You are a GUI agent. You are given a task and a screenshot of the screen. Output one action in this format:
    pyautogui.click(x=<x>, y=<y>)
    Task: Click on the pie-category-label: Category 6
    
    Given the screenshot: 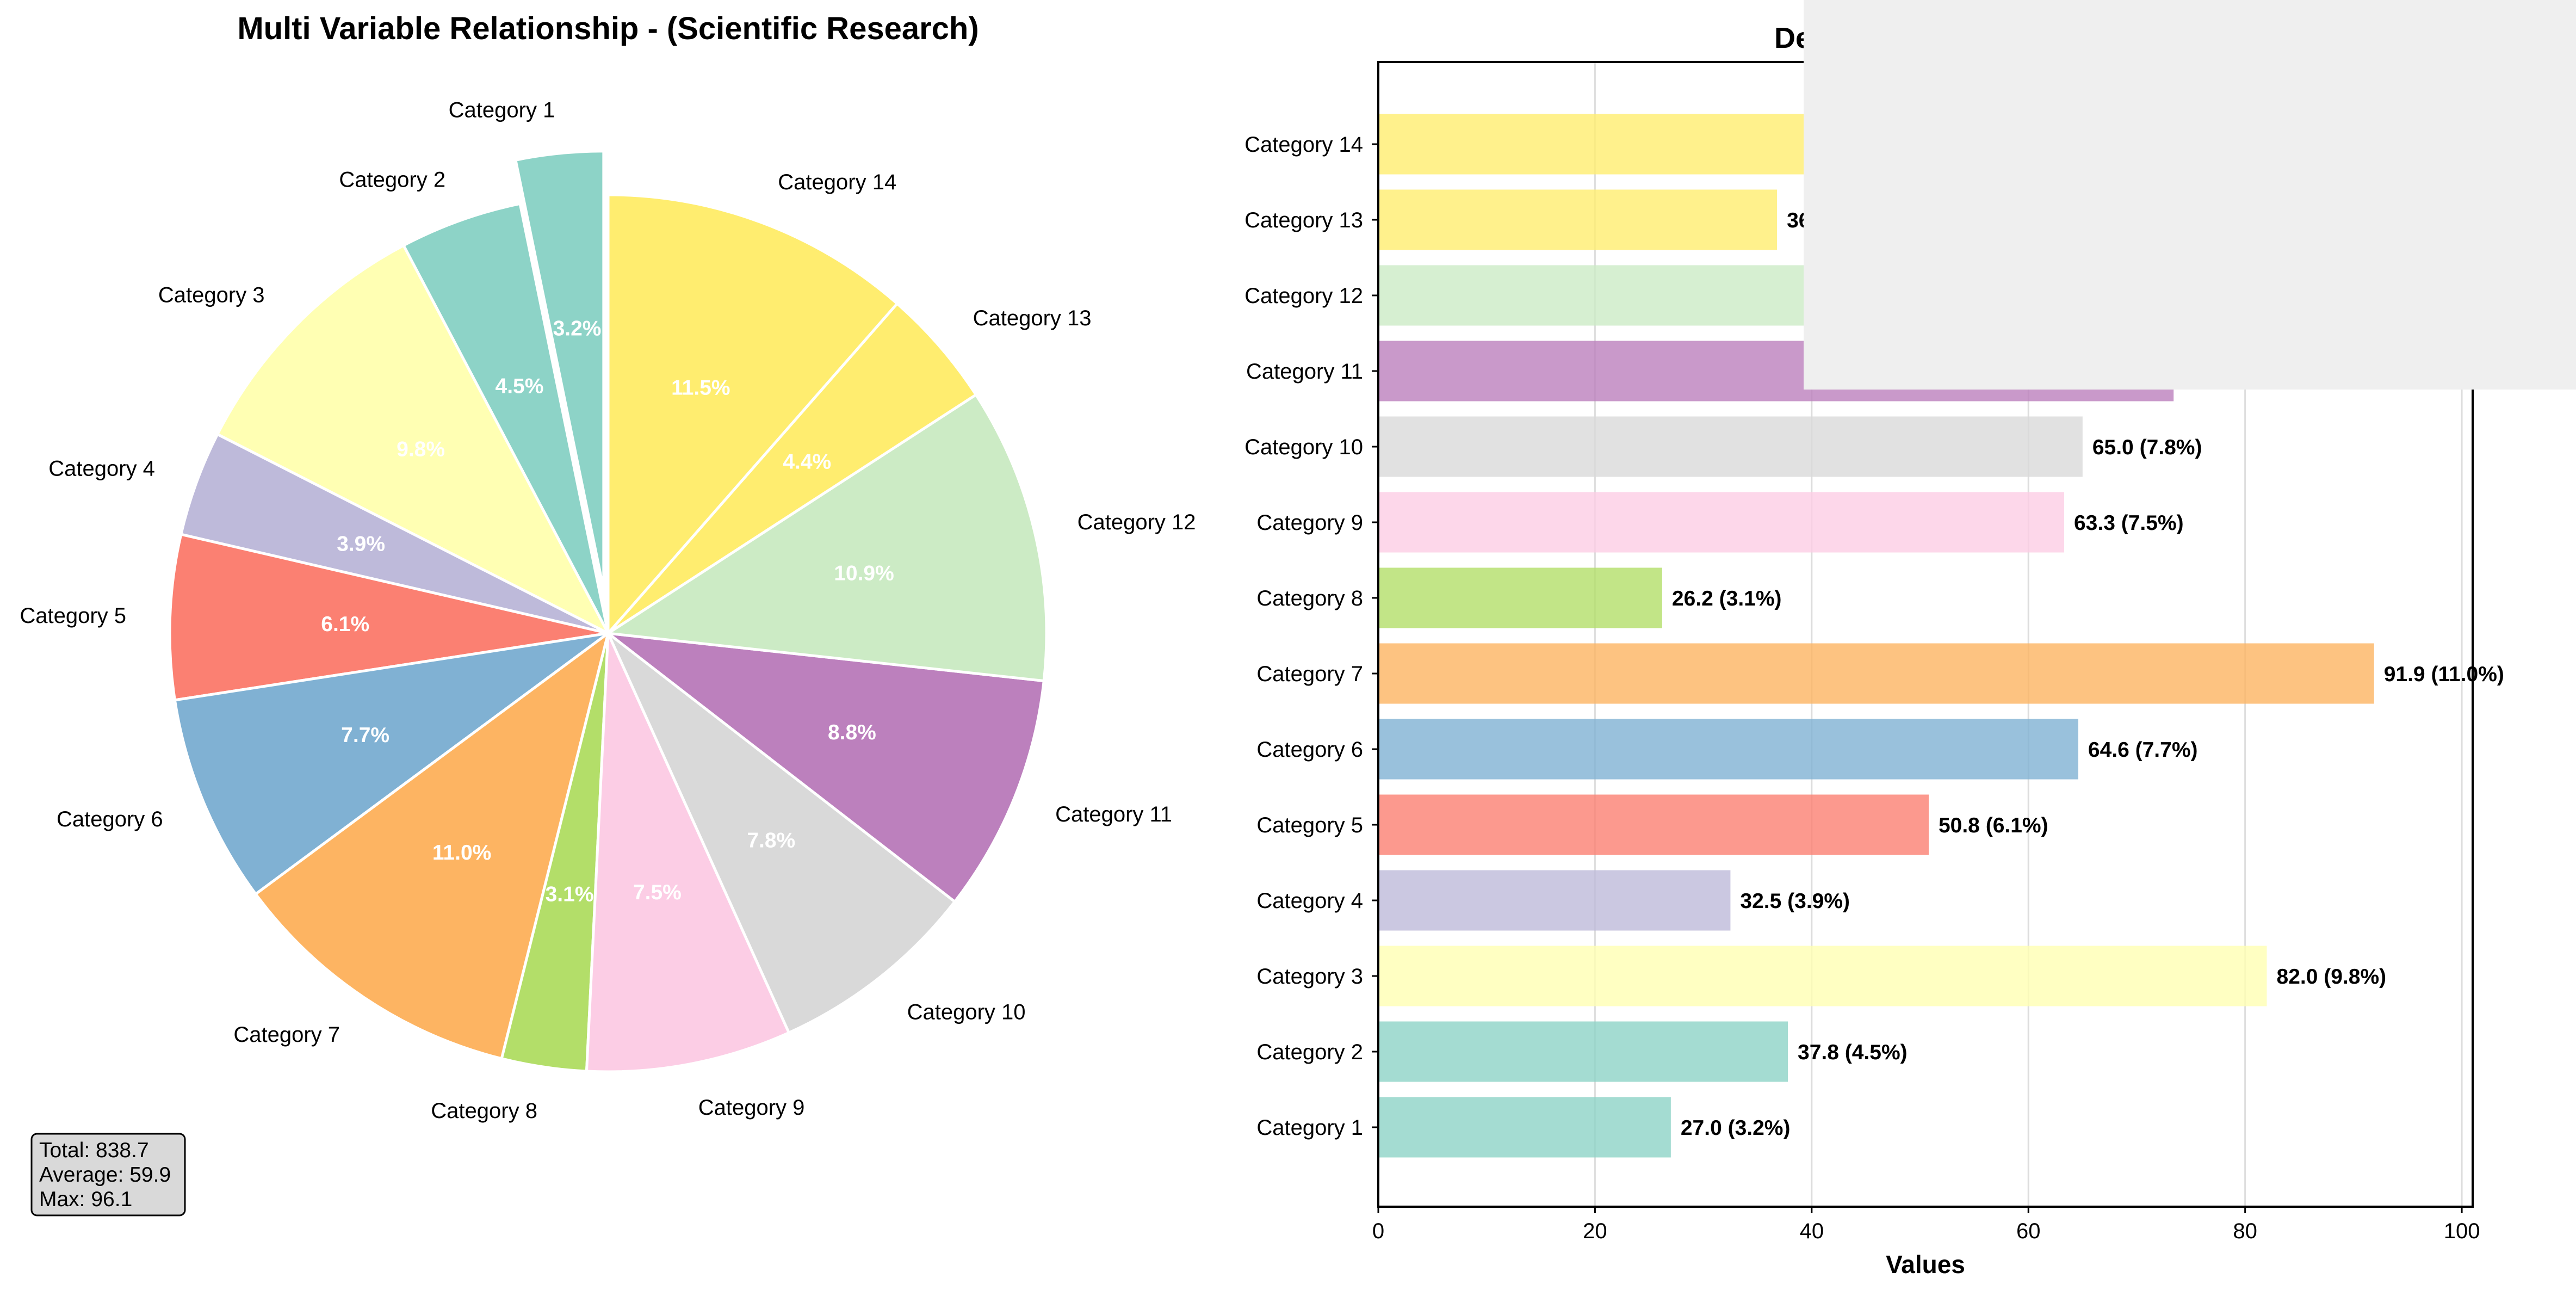 What is the action you would take?
    pyautogui.click(x=110, y=819)
    